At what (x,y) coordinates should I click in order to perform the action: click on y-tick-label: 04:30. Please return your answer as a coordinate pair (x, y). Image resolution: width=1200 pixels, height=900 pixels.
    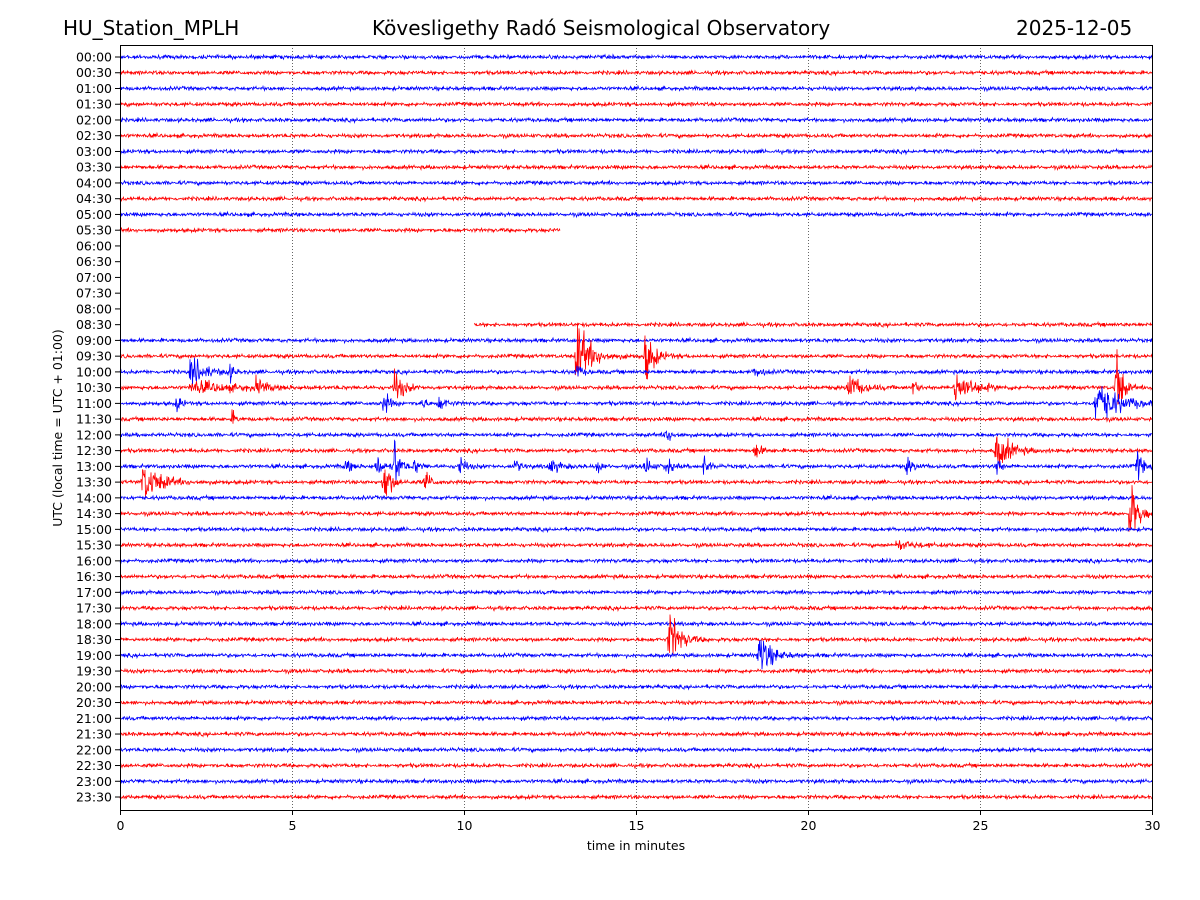
    Looking at the image, I should click on (94, 198).